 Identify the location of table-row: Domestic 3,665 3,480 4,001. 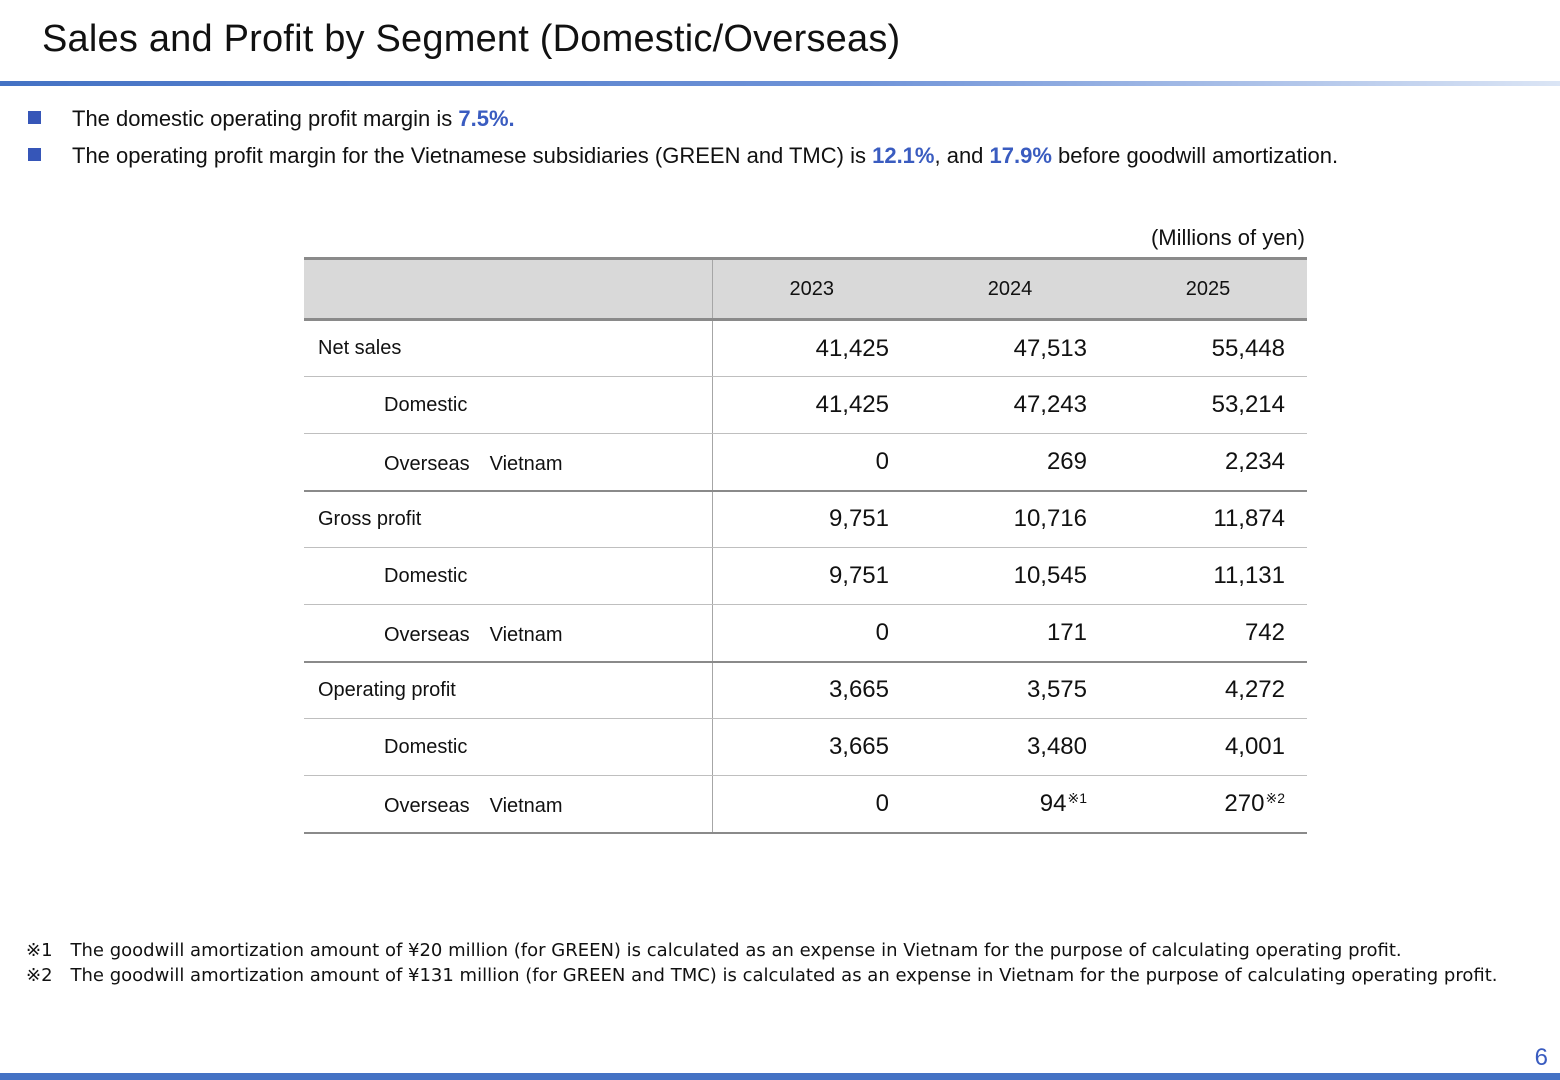
(805, 747).